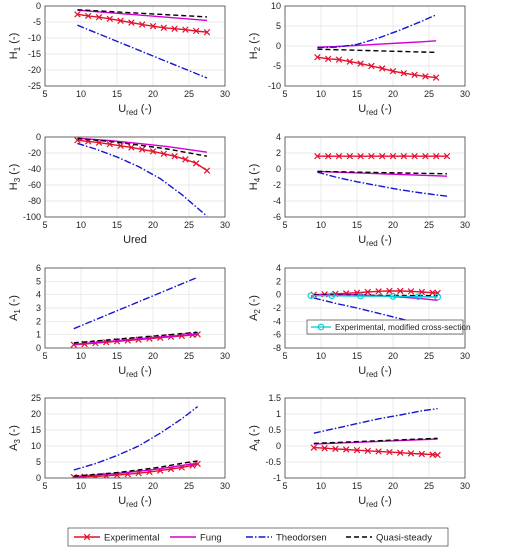 The height and width of the screenshot is (550, 511). I want to click on y-tick-label: 25, so click(36, 398).